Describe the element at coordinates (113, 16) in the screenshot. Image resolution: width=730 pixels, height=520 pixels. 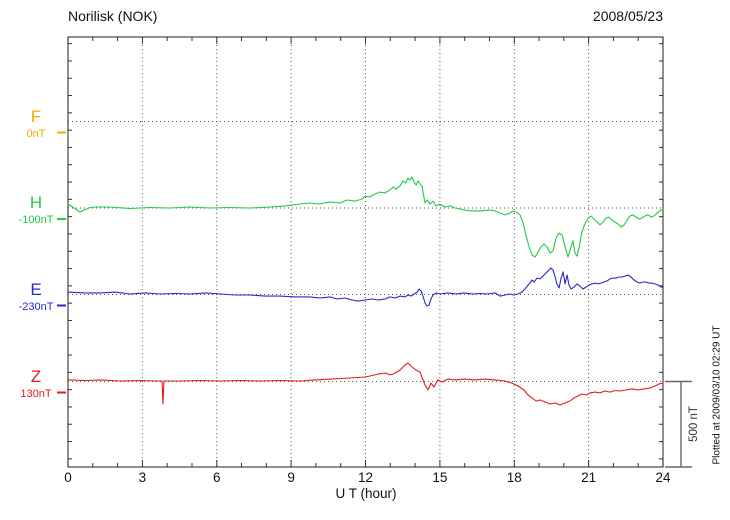
I see `station-title: Norilisk (NOK)` at that location.